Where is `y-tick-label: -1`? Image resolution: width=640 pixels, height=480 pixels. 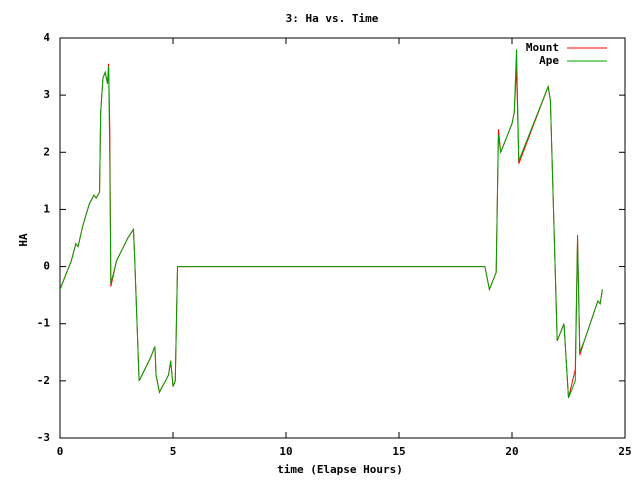 y-tick-label: -1 is located at coordinates (44, 323).